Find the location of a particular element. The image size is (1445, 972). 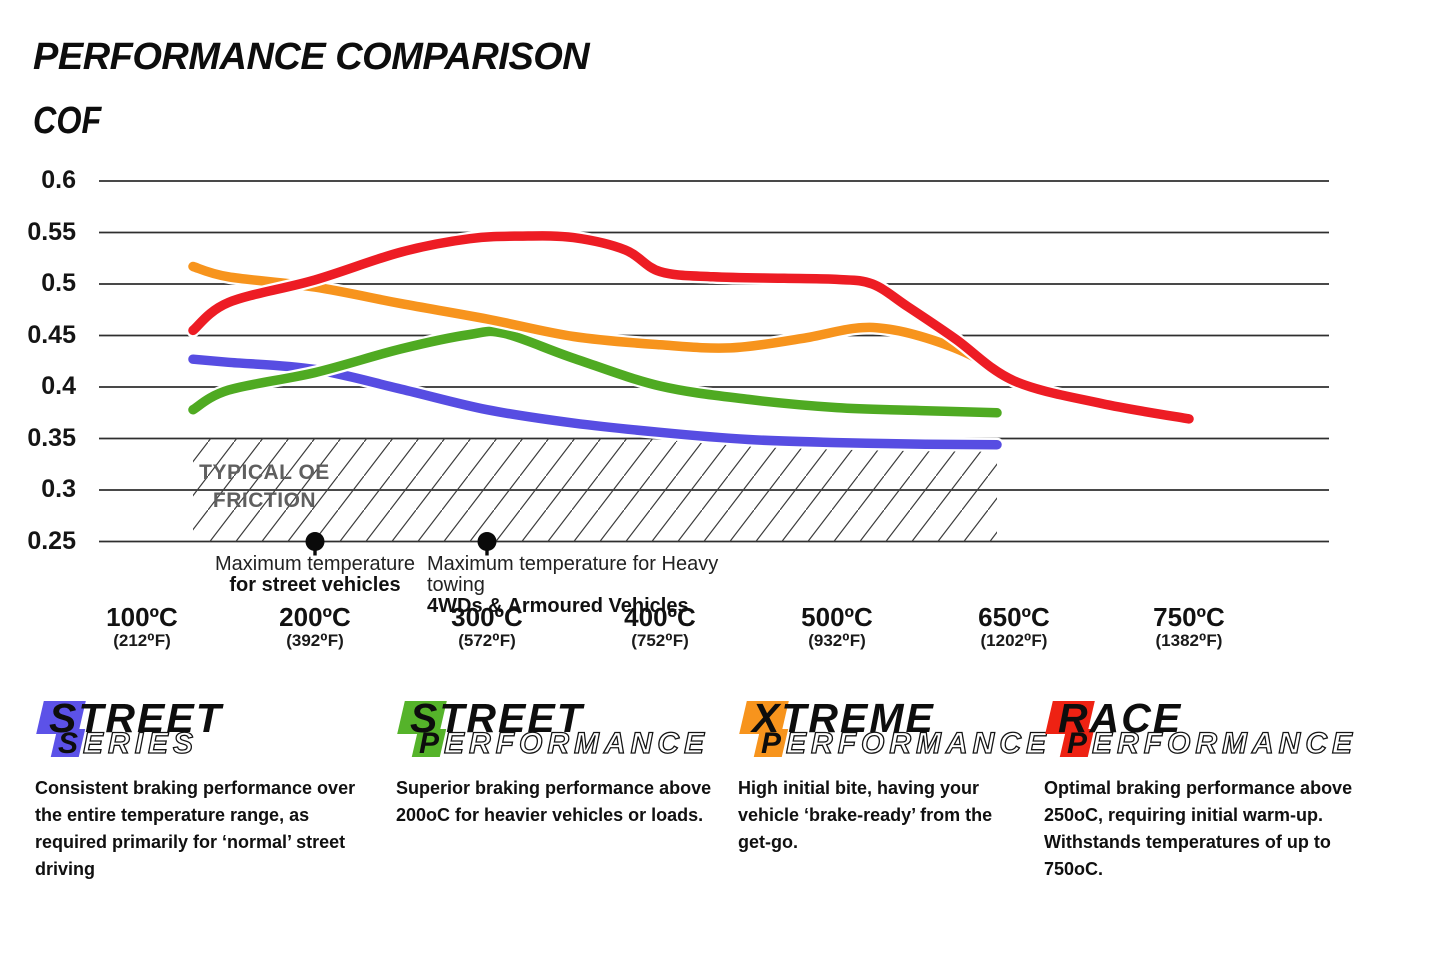

oe-label-line2: FRICTION is located at coordinates (264, 500).